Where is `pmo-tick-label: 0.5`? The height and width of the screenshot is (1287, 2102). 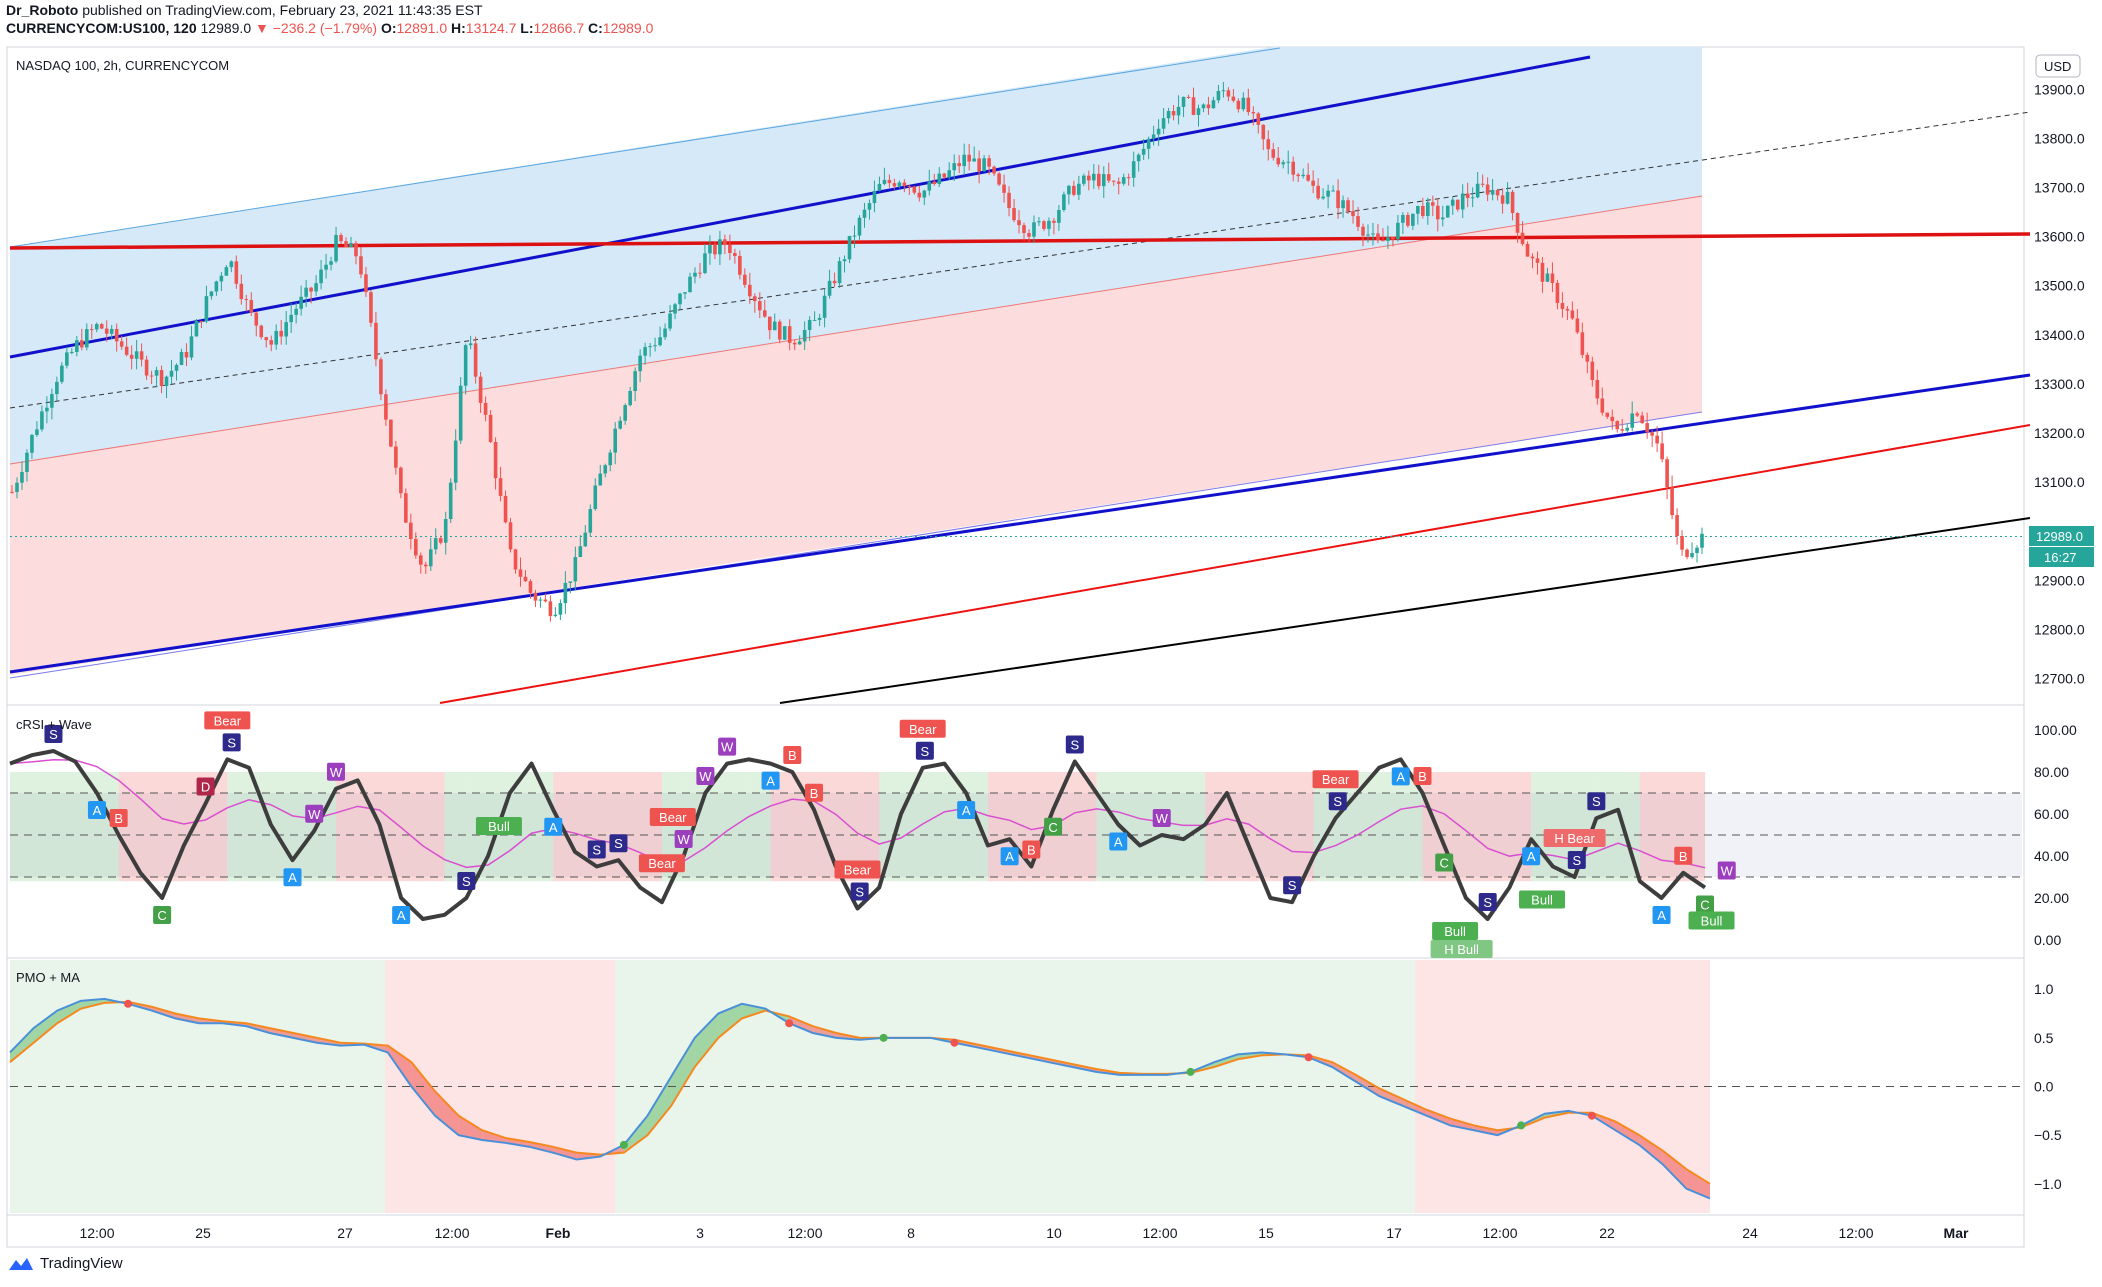 pmo-tick-label: 0.5 is located at coordinates (2044, 1038).